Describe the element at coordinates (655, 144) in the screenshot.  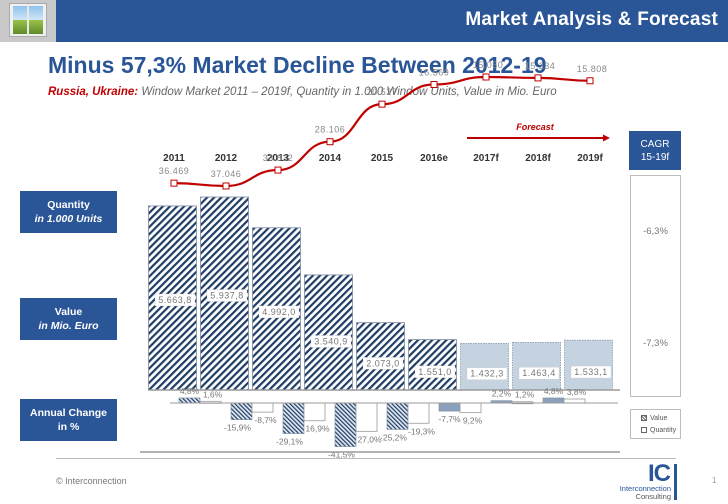
I see `cagr-header-line1: CAGR` at that location.